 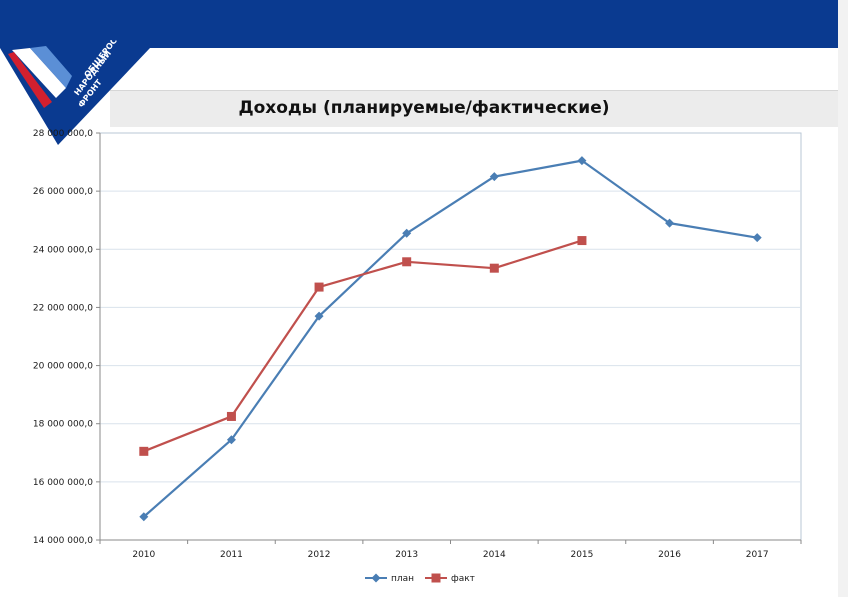 What do you see at coordinates (843, 298) in the screenshot?
I see `right-edge-shade` at bounding box center [843, 298].